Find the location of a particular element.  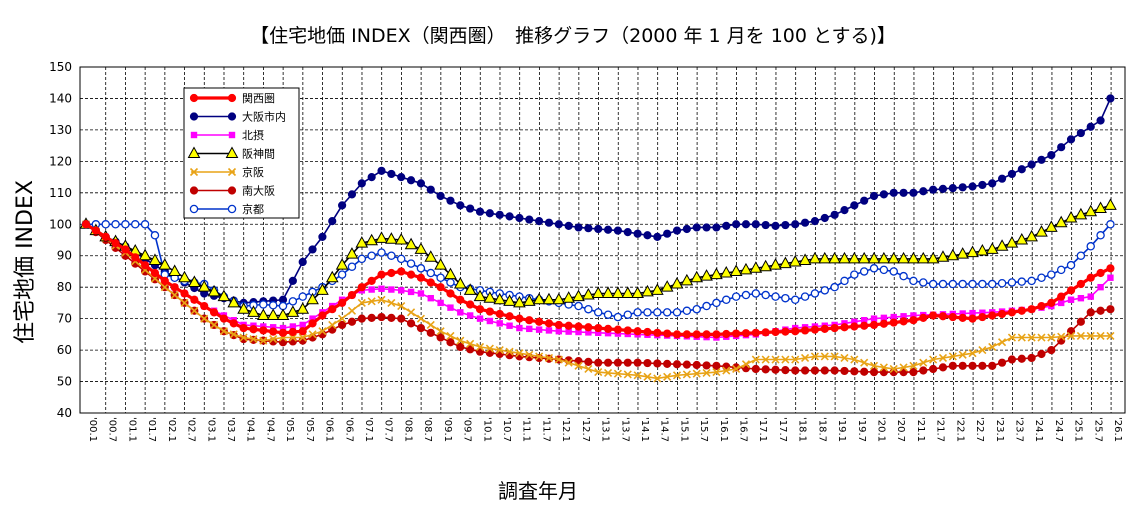

y-axis-label: 住宅地価 INDEX is located at coordinates (25, 262).